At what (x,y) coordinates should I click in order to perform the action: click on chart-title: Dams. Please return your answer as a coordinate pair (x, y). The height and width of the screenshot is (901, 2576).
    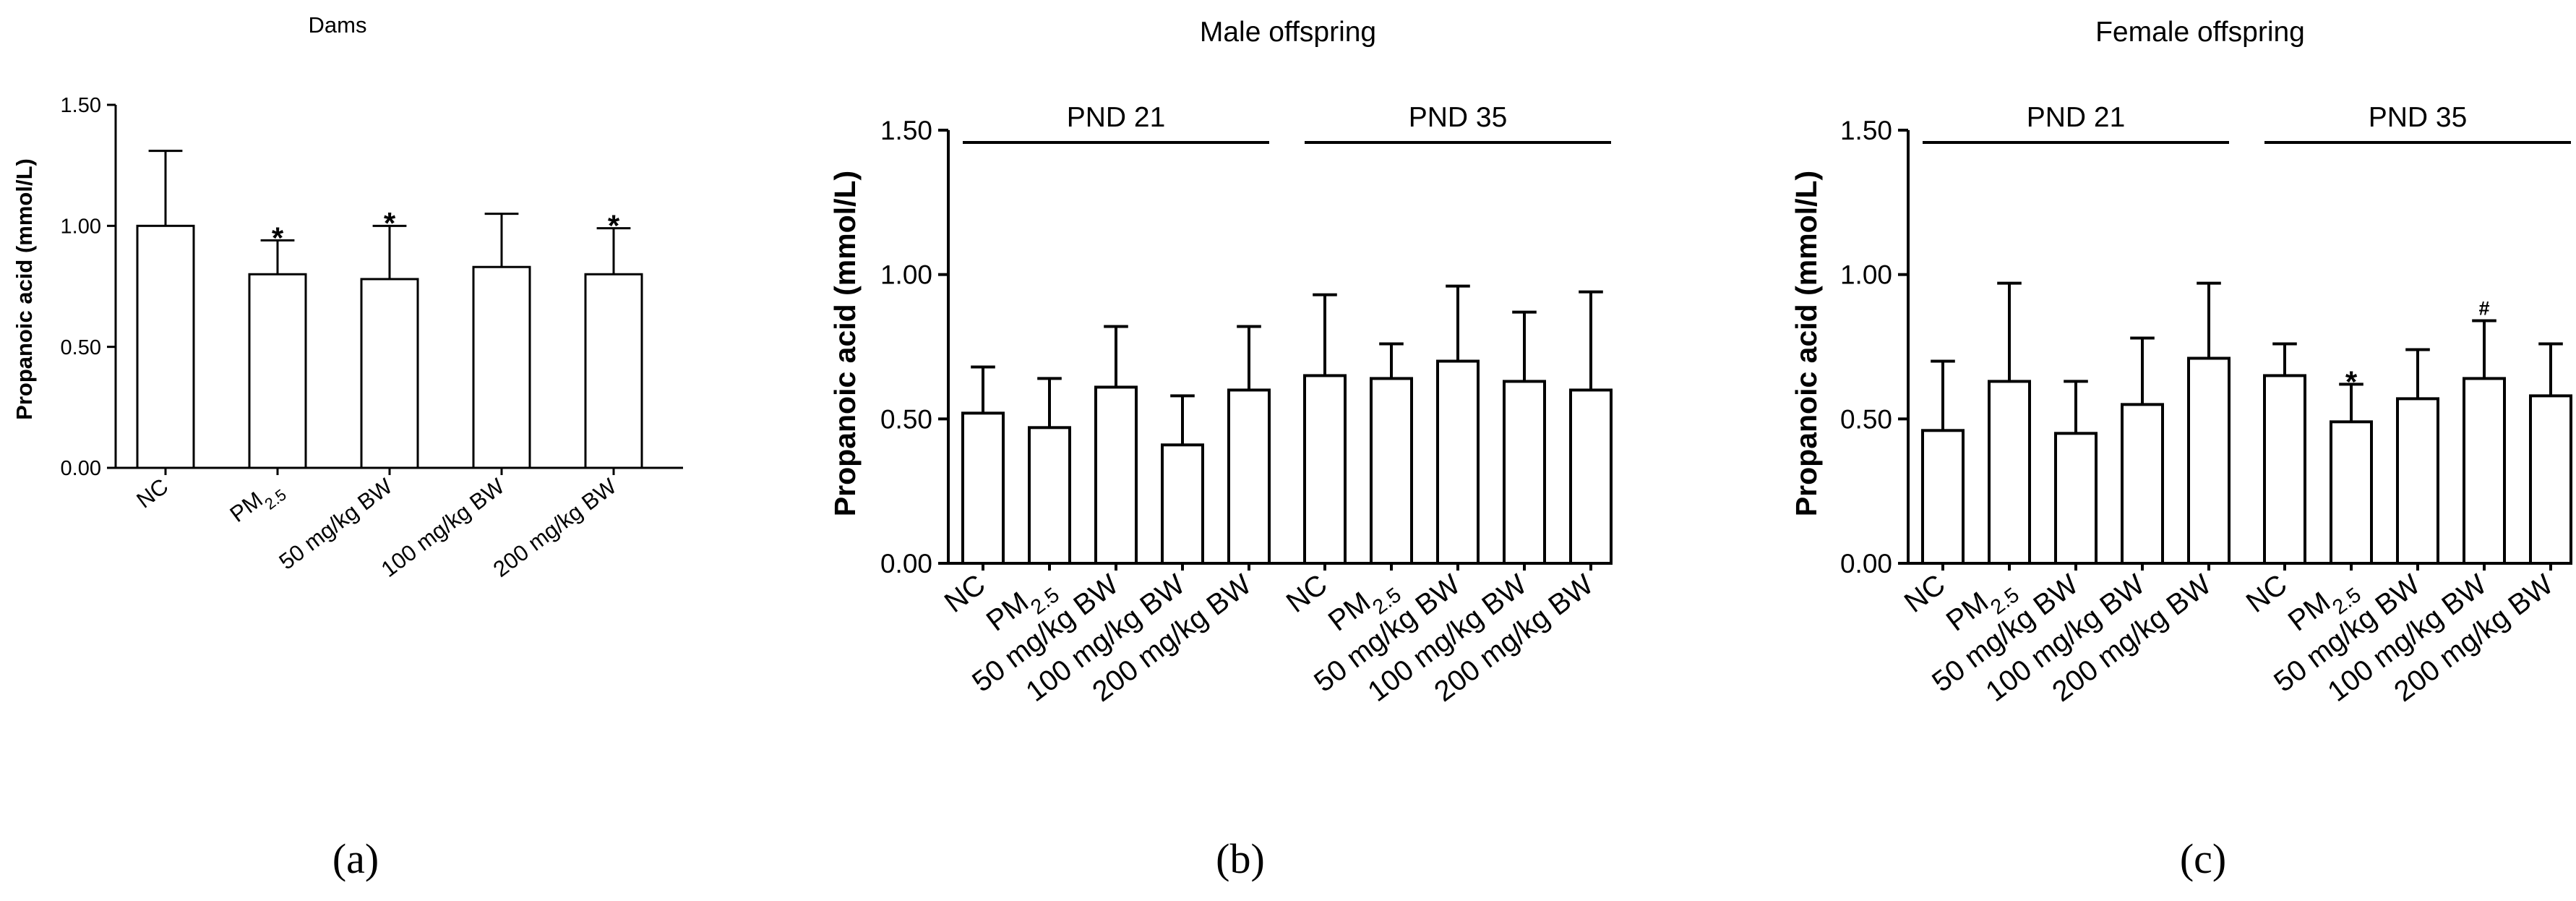
    Looking at the image, I should click on (338, 25).